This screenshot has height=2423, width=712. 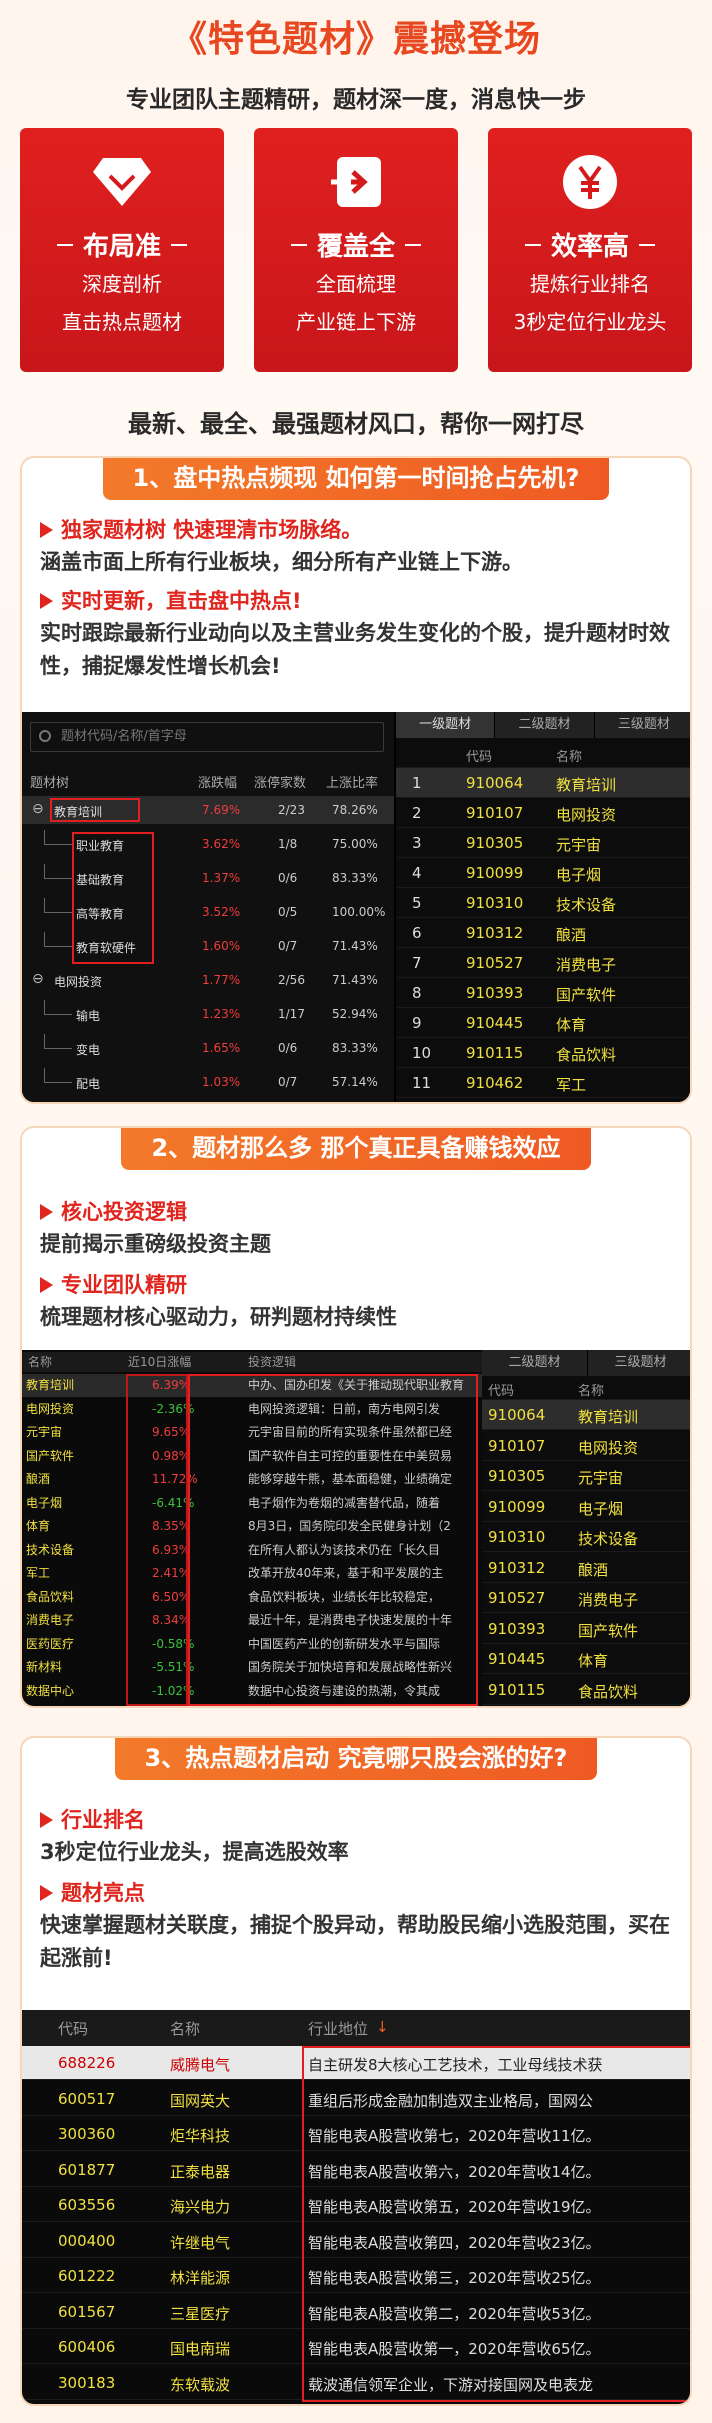 What do you see at coordinates (252, 1620) in the screenshot?
I see `logic-row: 消费电子 8.34% 最近十年，是消费电子快速发展的十年` at bounding box center [252, 1620].